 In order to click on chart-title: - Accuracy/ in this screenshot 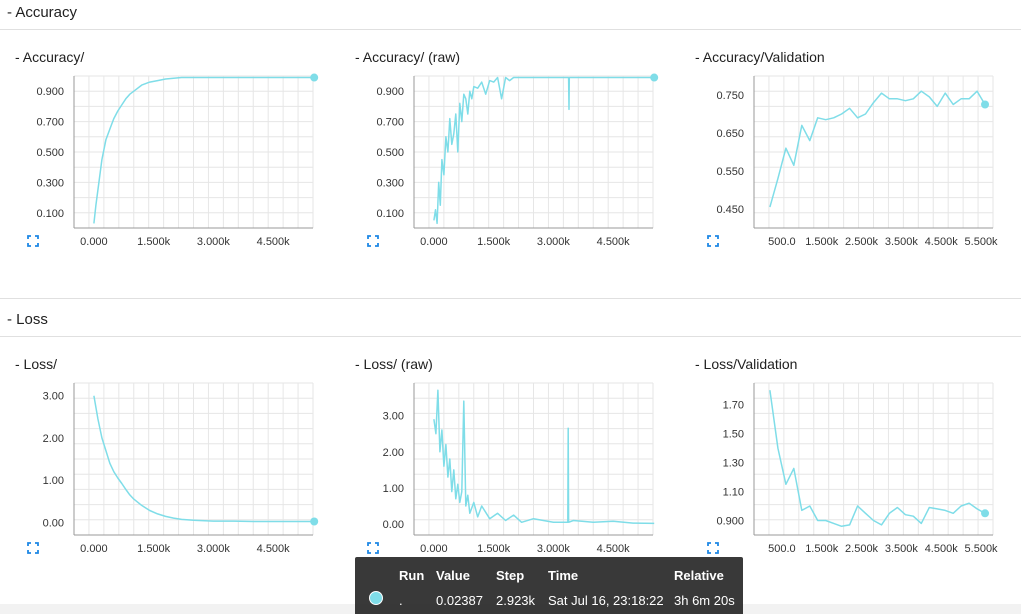, I will do `click(50, 57)`.